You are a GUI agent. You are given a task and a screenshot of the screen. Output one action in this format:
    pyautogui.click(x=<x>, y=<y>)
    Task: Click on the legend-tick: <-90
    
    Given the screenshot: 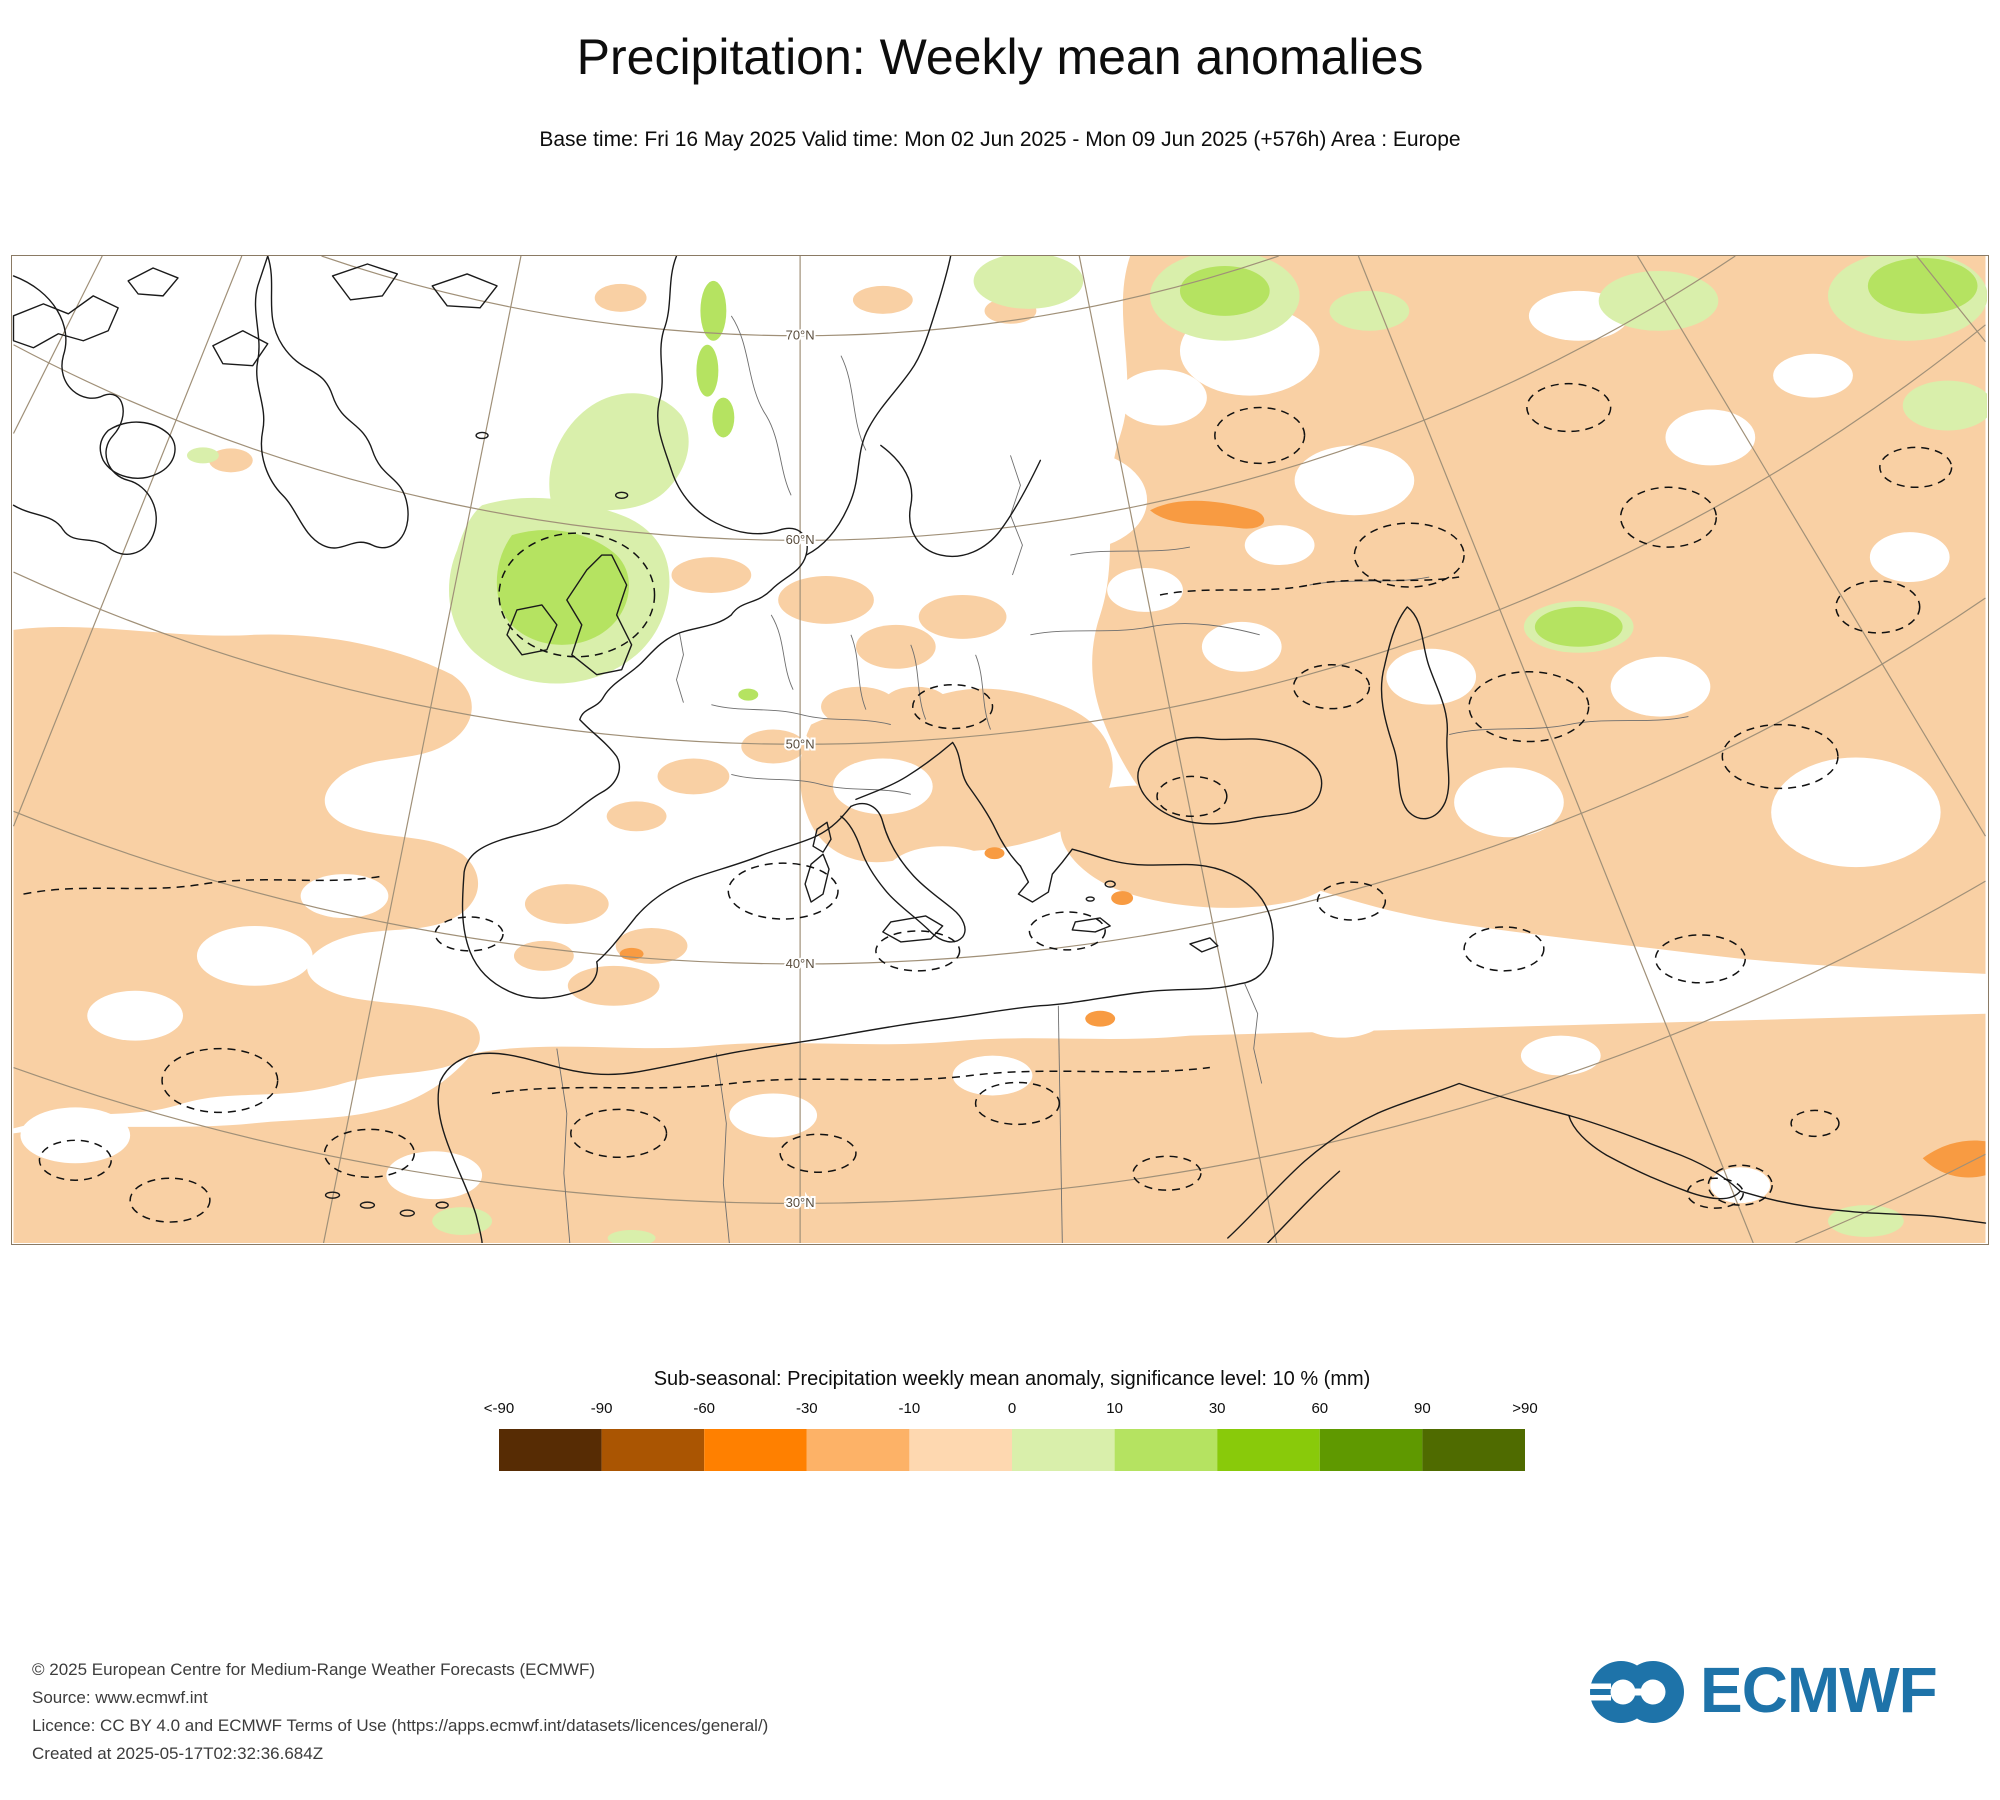 What is the action you would take?
    pyautogui.click(x=499, y=1408)
    